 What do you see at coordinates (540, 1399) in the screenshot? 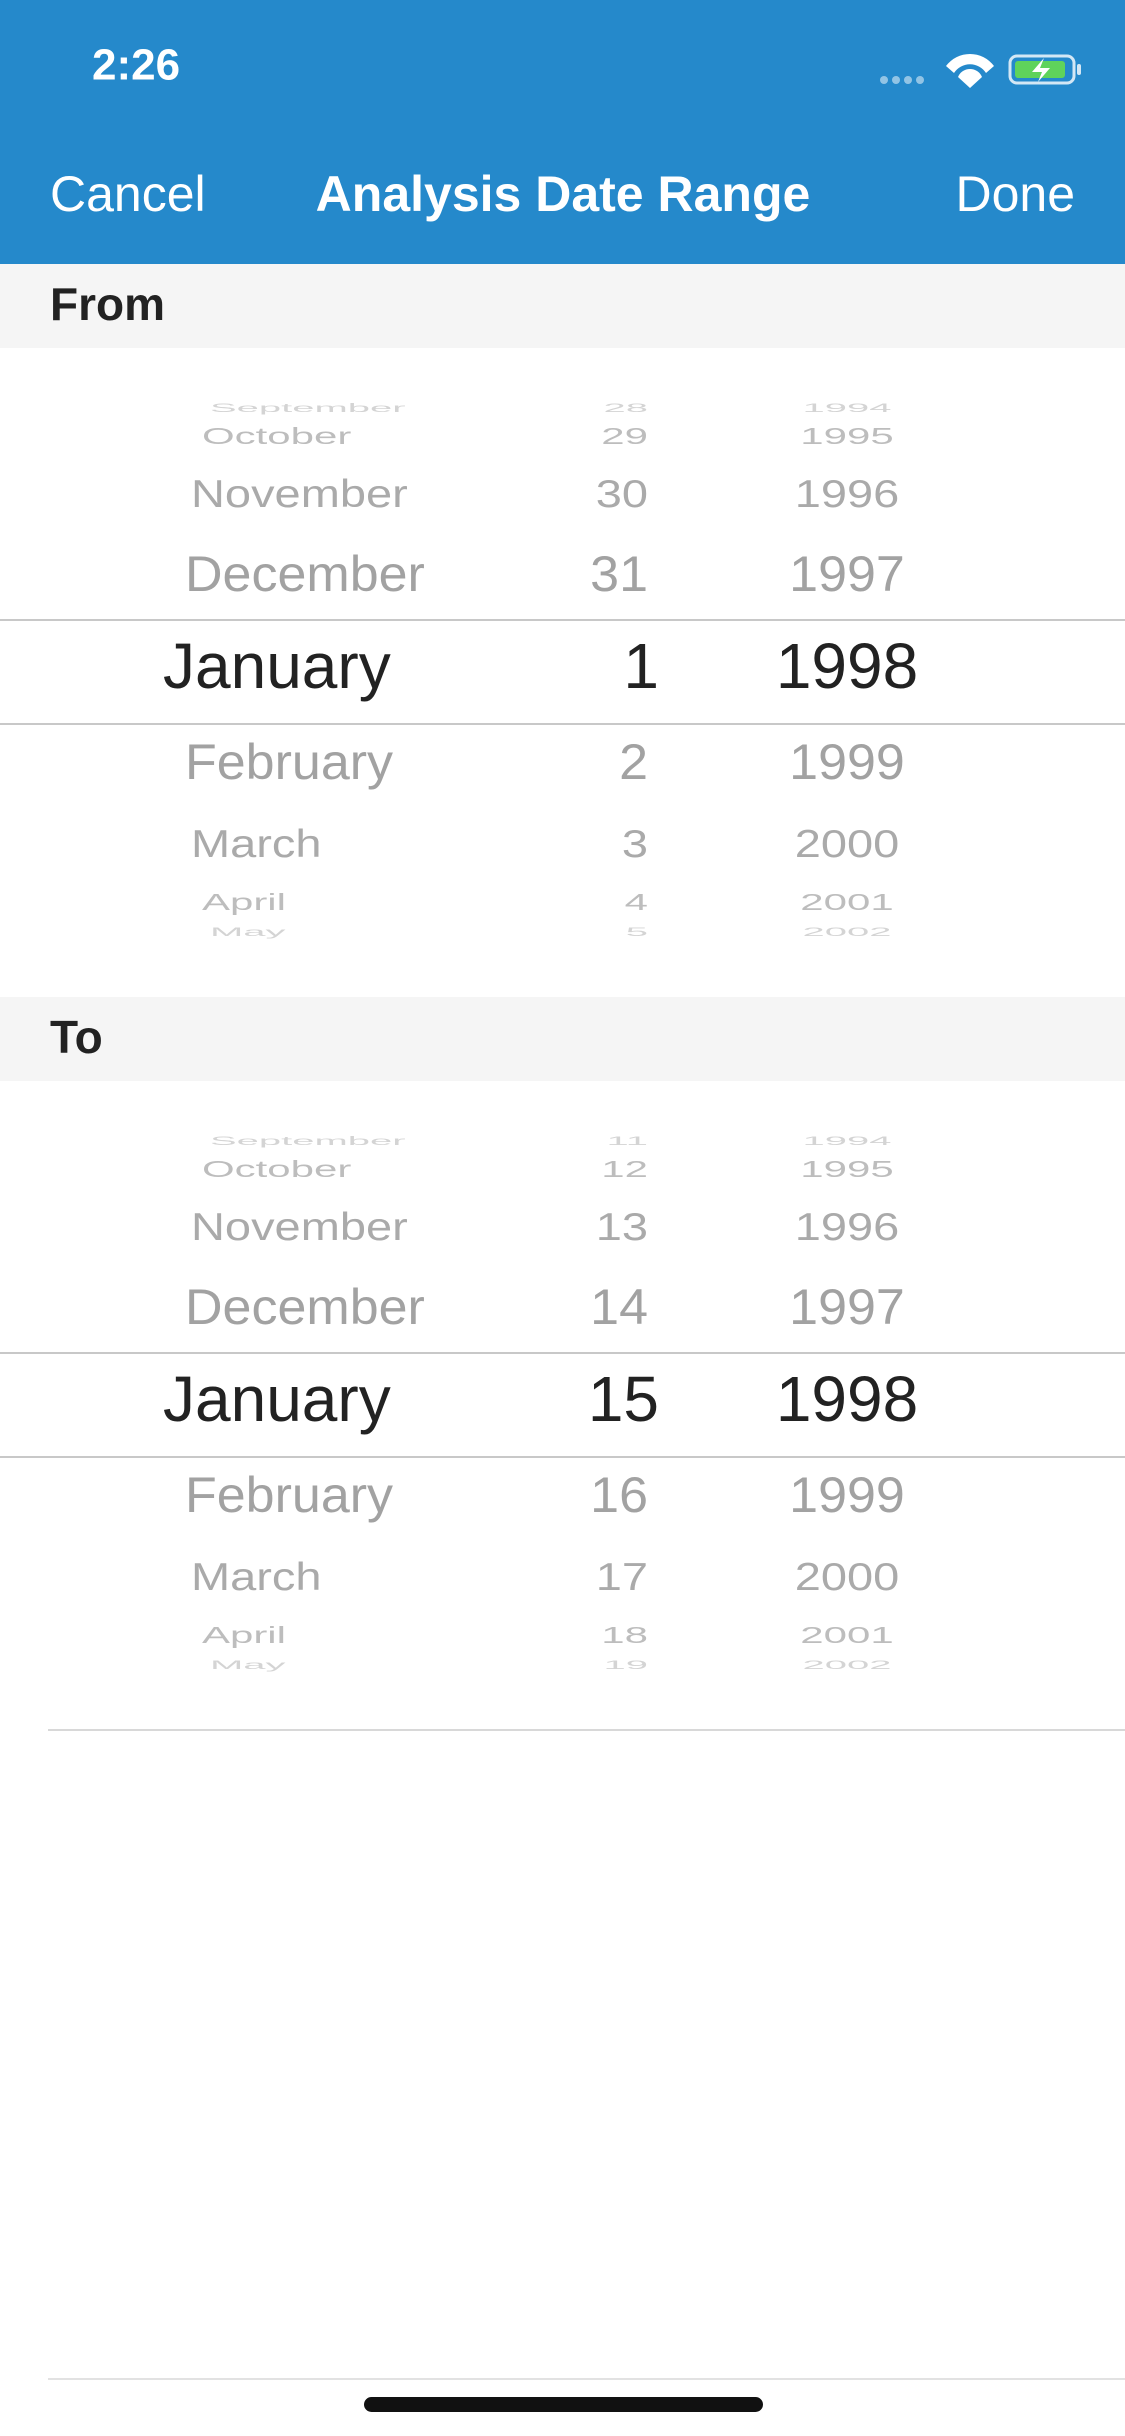
I see `picker-row: January 15 1998` at bounding box center [540, 1399].